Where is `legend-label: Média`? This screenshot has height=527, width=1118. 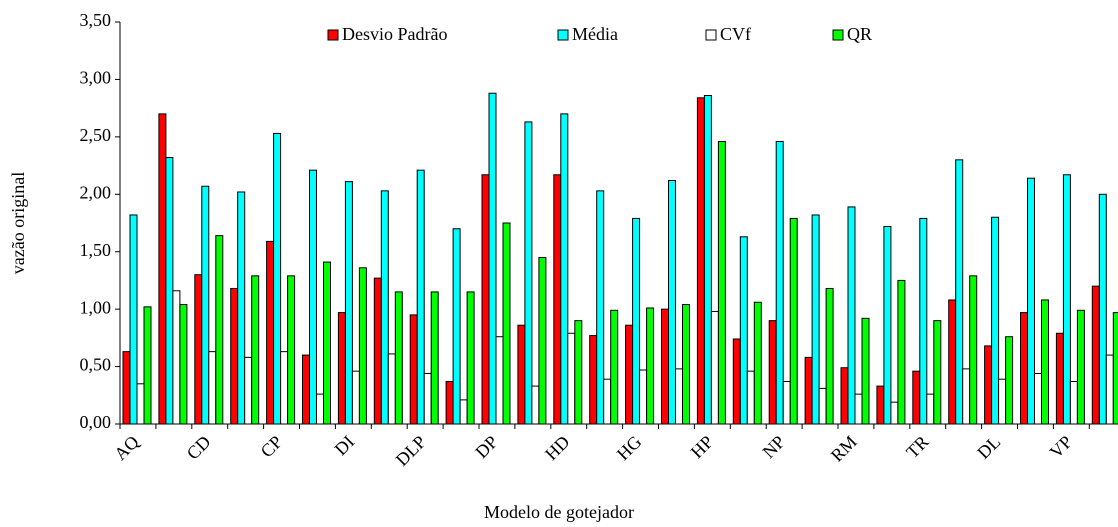 legend-label: Média is located at coordinates (595, 34).